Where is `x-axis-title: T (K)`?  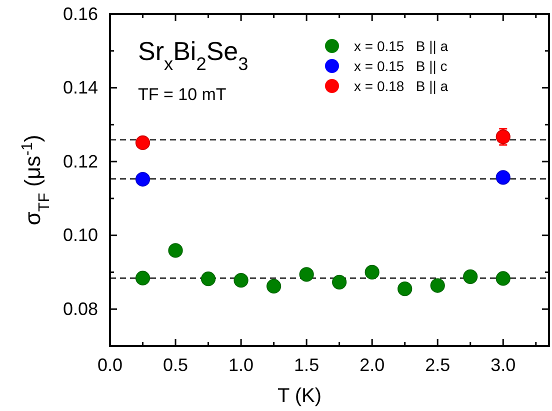 x-axis-title: T (K) is located at coordinates (299, 396).